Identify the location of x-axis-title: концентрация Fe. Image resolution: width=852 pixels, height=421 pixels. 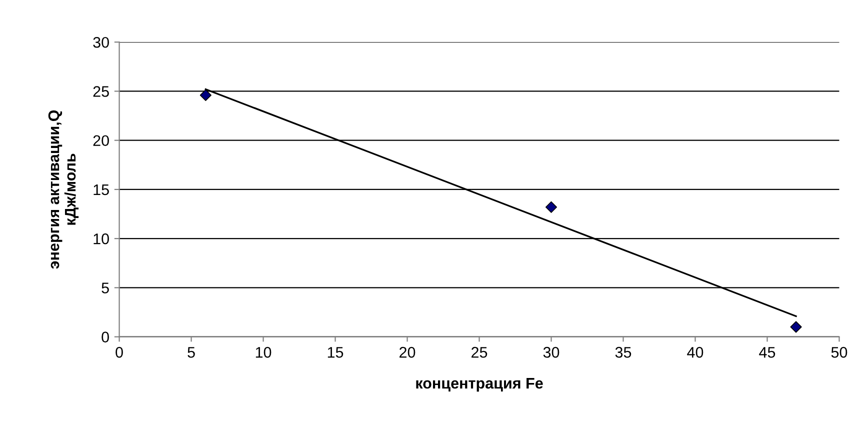
(479, 385).